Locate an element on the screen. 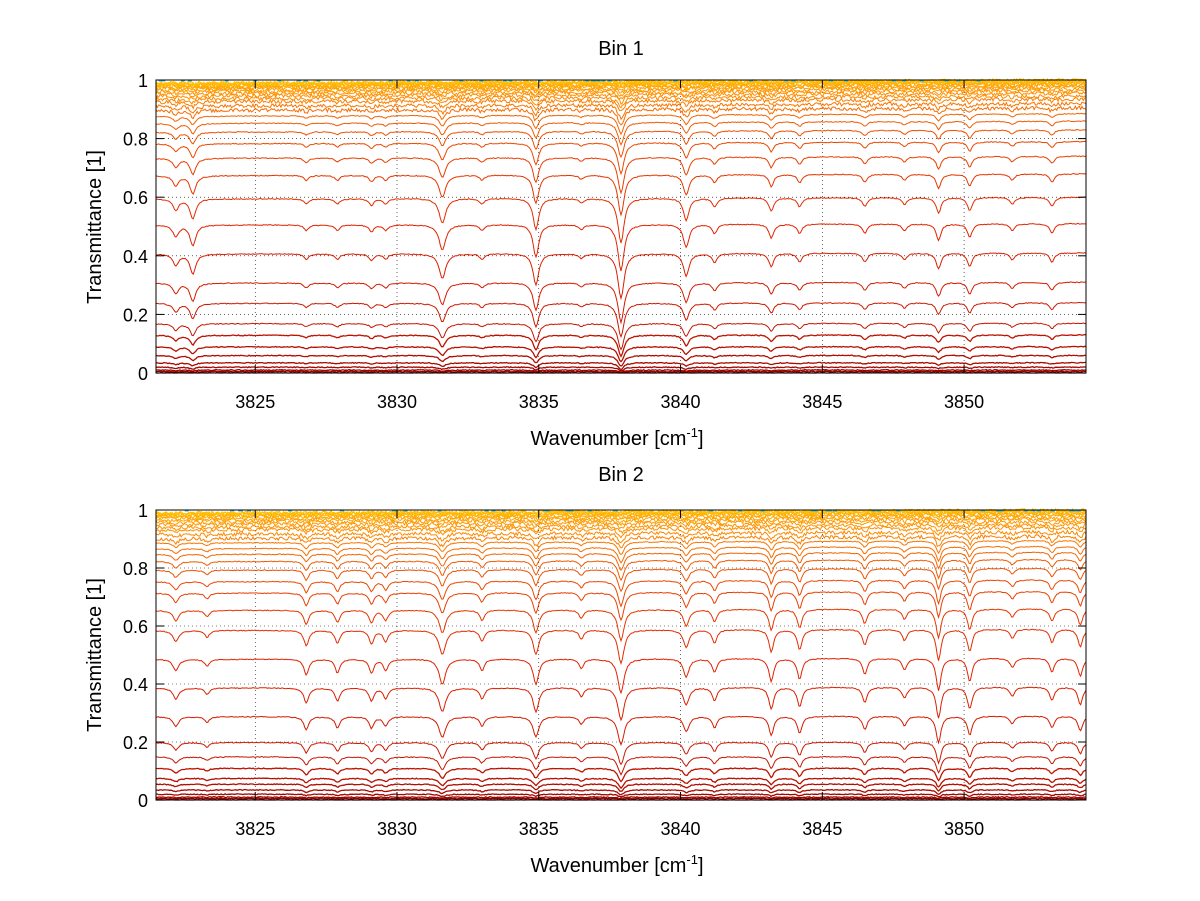  panel-title: Bin 1 is located at coordinates (621, 49).